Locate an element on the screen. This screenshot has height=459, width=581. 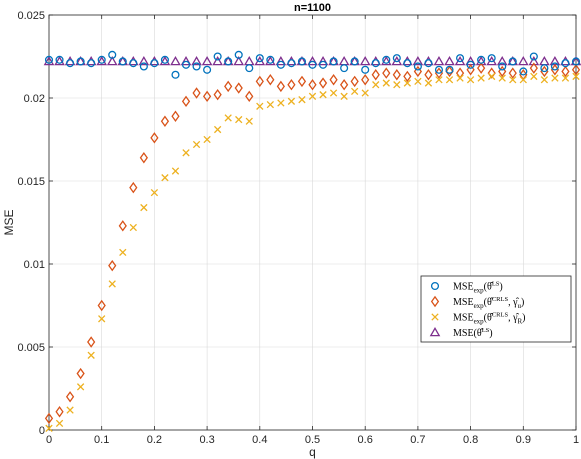
y-tick-label: 0 is located at coordinates (42, 431).